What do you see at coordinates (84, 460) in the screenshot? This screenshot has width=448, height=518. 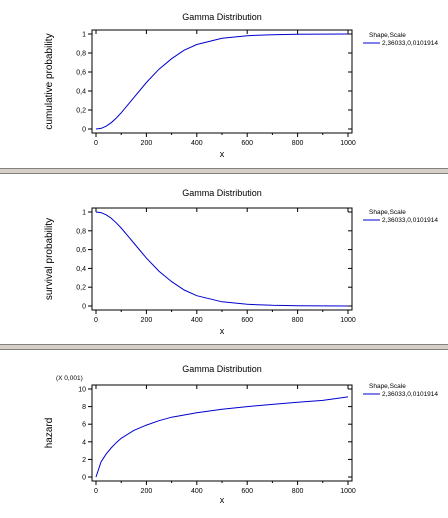 I see `y-tick-label: 2` at bounding box center [84, 460].